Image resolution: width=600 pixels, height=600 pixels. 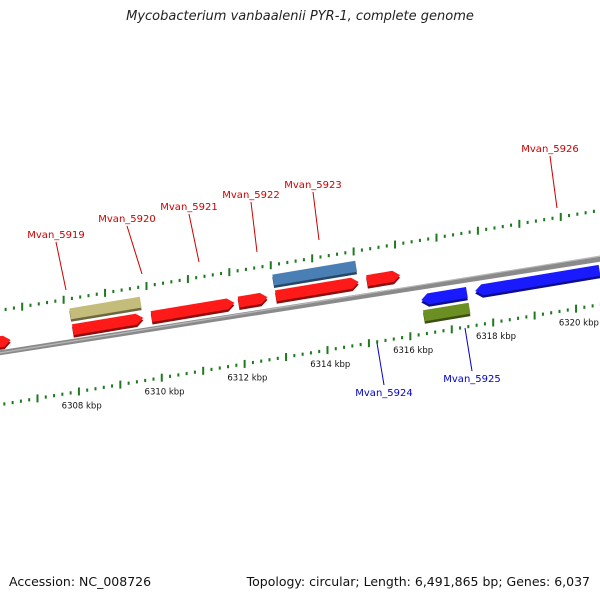 What do you see at coordinates (496, 337) in the screenshot?
I see `tick-label-6318: 6318 kbp` at bounding box center [496, 337].